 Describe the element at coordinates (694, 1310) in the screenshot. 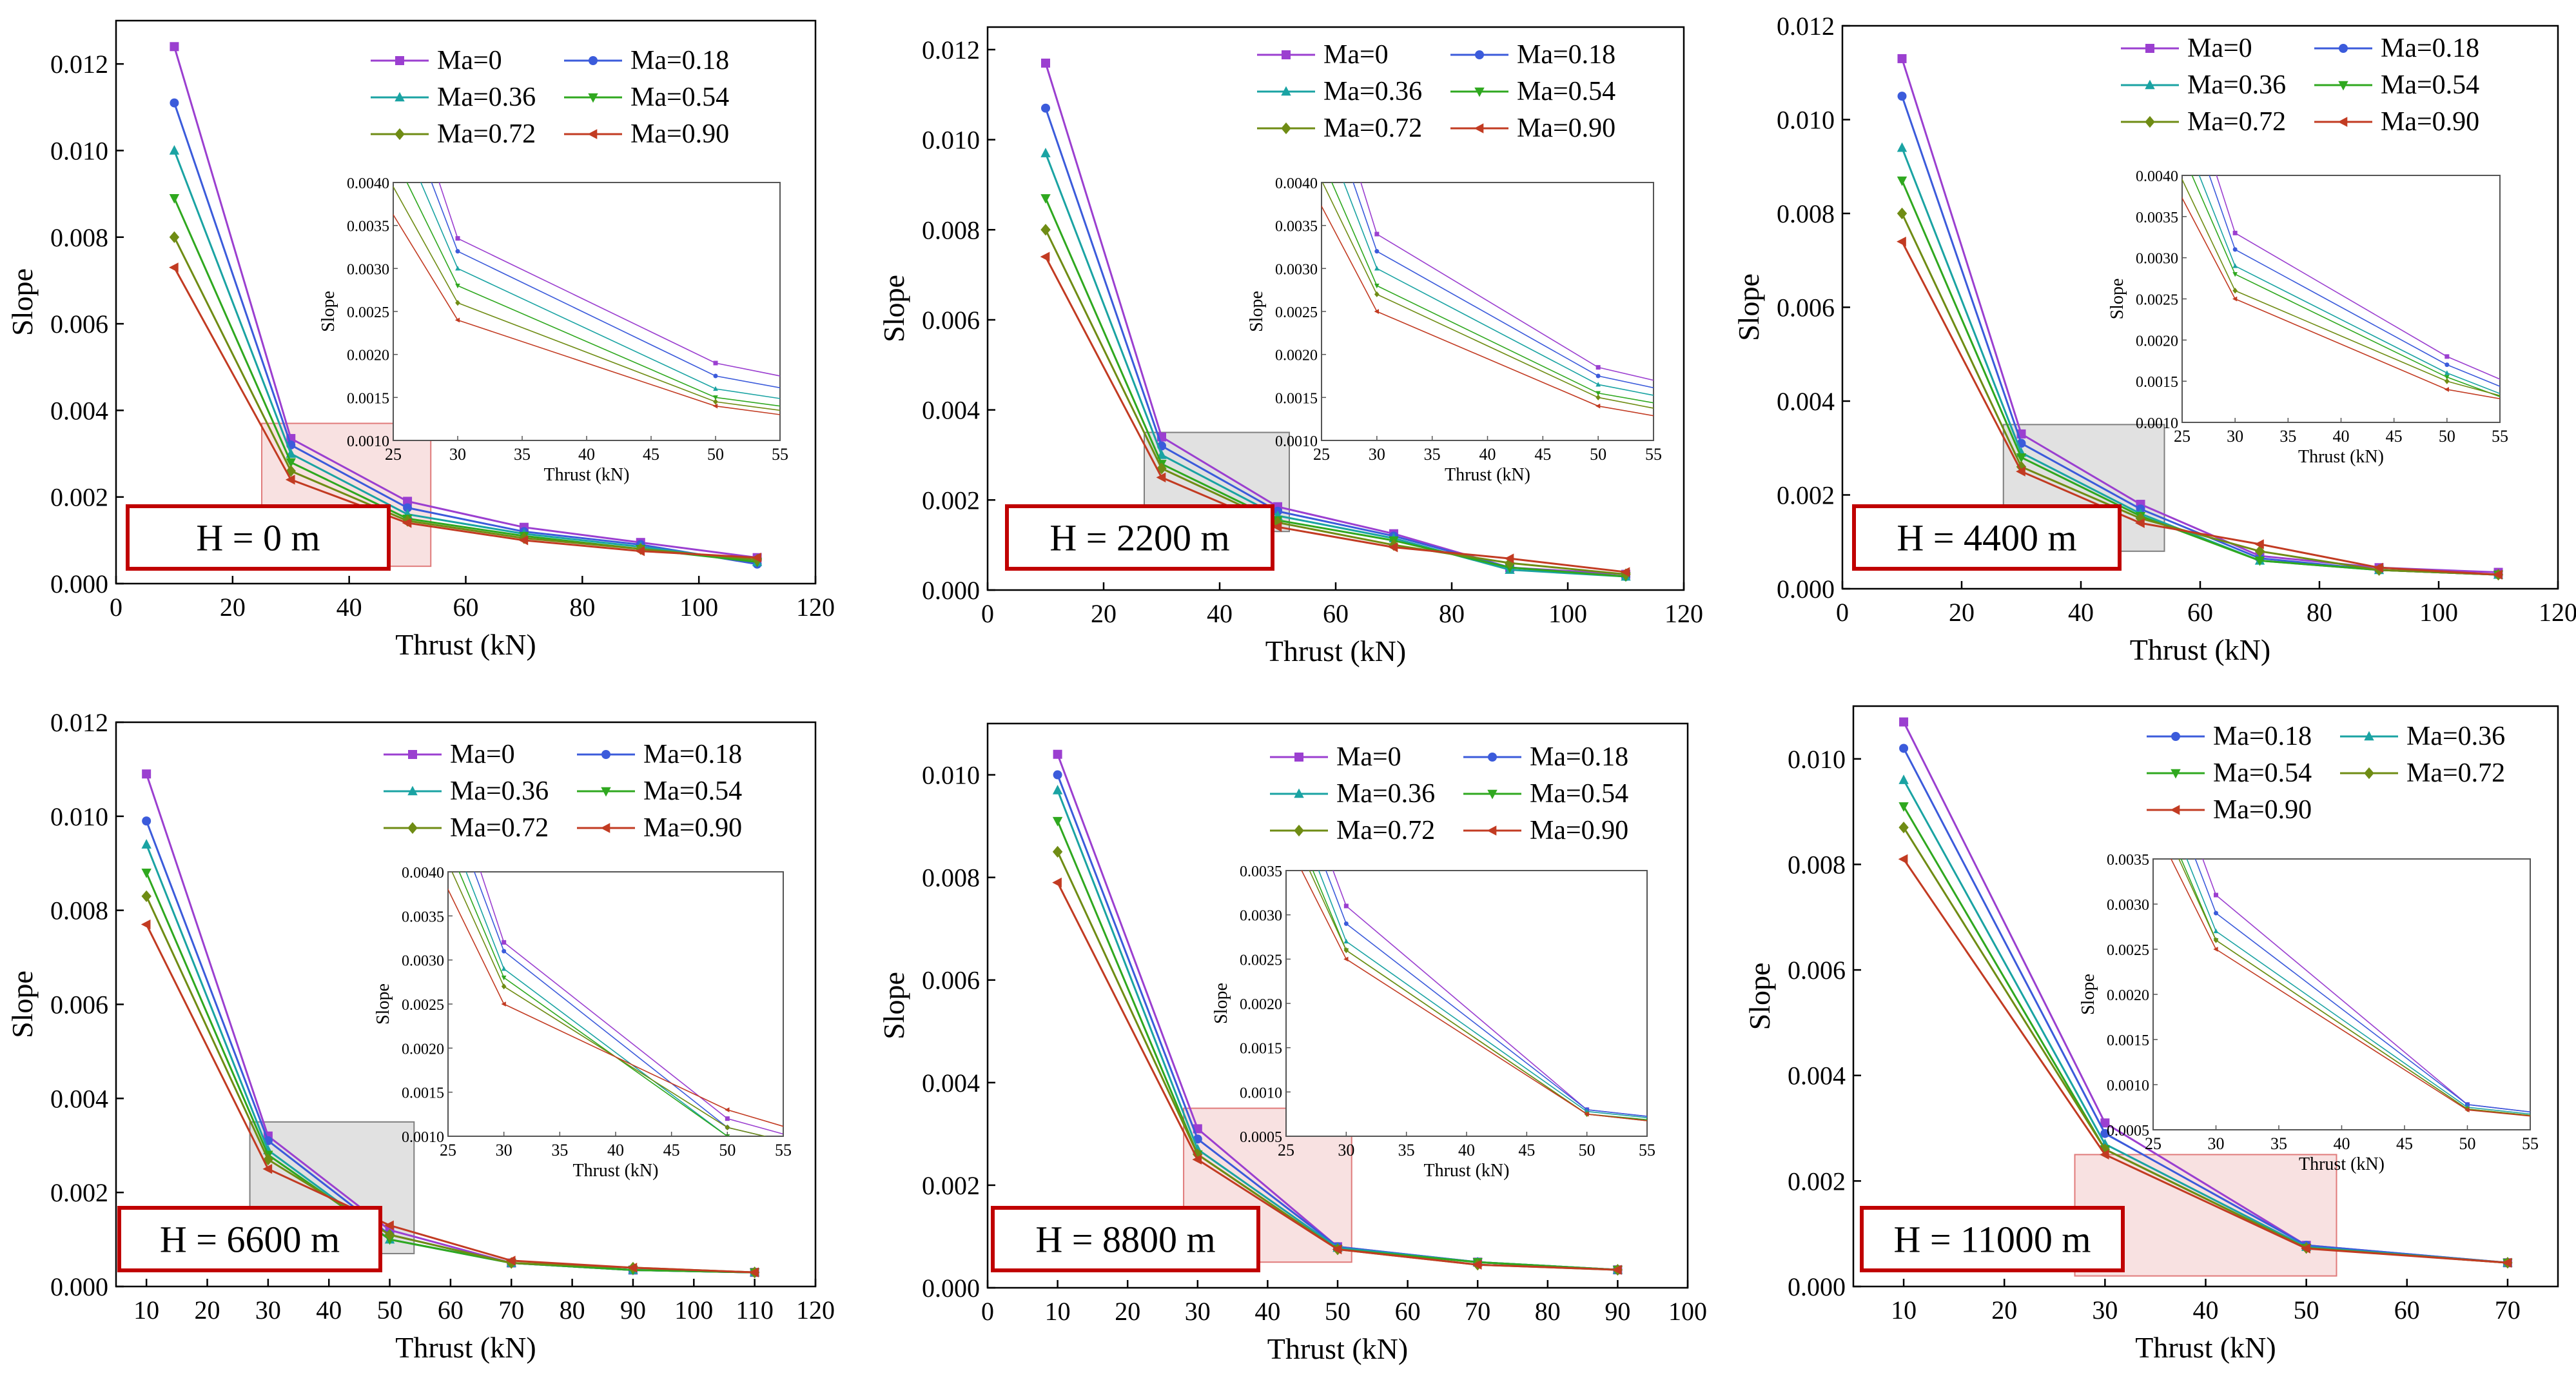

I see `x-tick-label: 100` at that location.